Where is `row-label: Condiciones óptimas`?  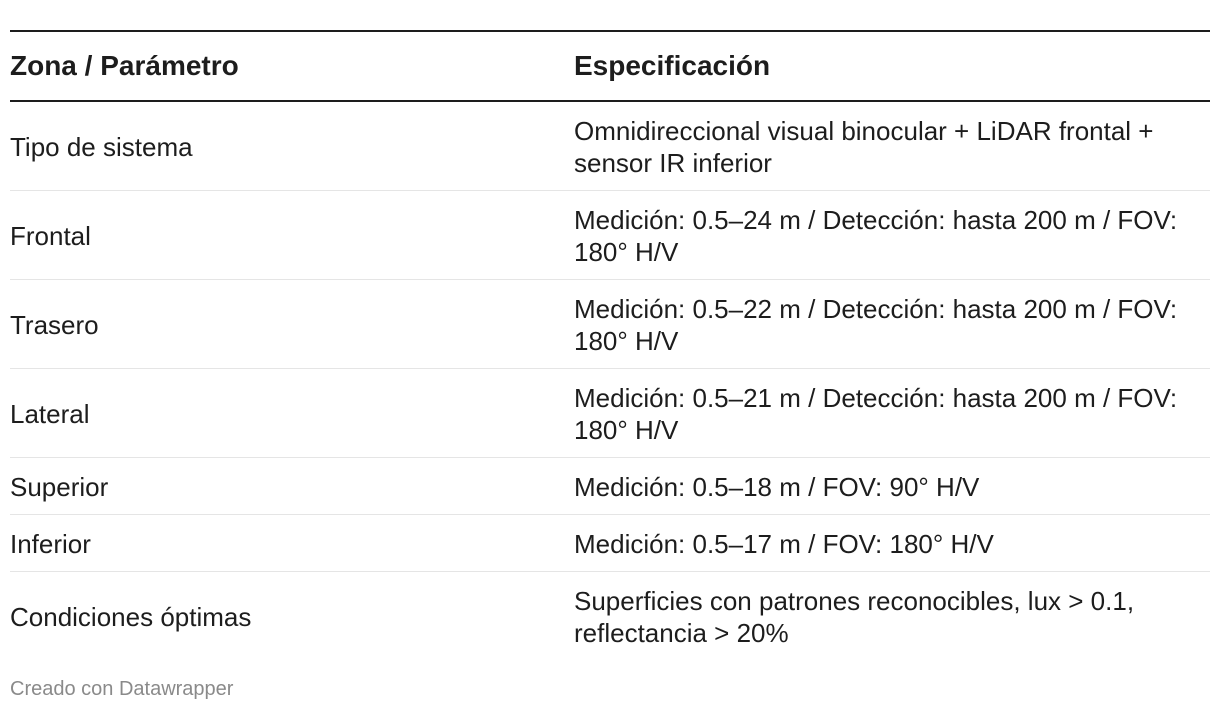
row-label: Condiciones óptimas is located at coordinates (131, 617).